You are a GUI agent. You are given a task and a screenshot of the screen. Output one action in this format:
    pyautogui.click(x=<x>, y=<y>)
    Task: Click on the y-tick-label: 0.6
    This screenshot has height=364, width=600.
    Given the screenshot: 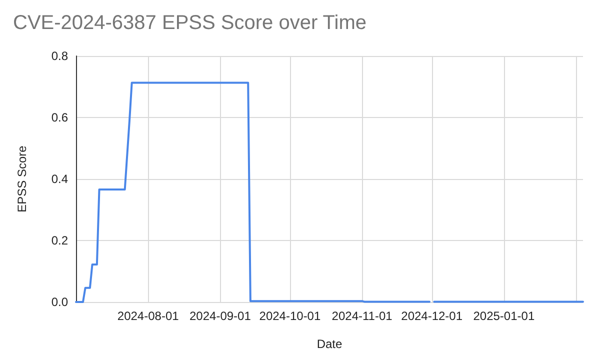 What is the action you would take?
    pyautogui.click(x=59, y=117)
    